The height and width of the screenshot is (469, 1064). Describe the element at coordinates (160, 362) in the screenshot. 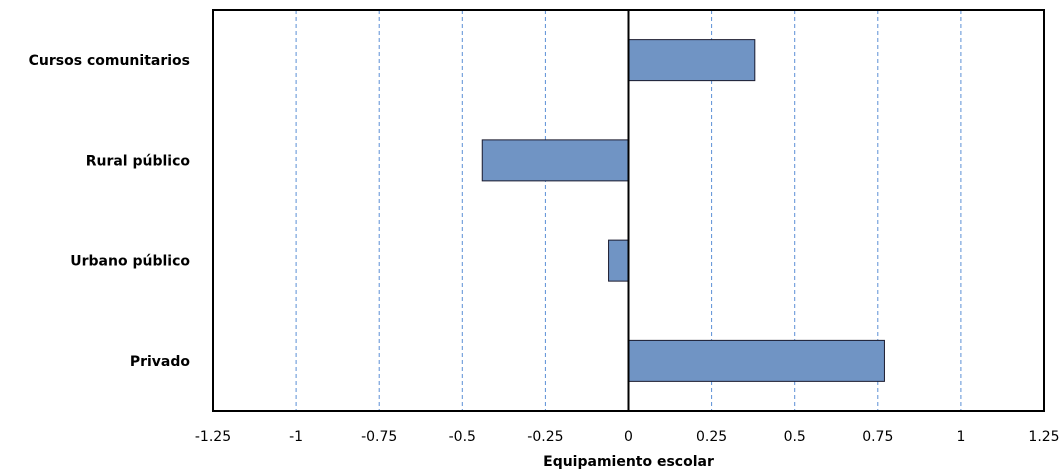

I see `category-label: Privado` at that location.